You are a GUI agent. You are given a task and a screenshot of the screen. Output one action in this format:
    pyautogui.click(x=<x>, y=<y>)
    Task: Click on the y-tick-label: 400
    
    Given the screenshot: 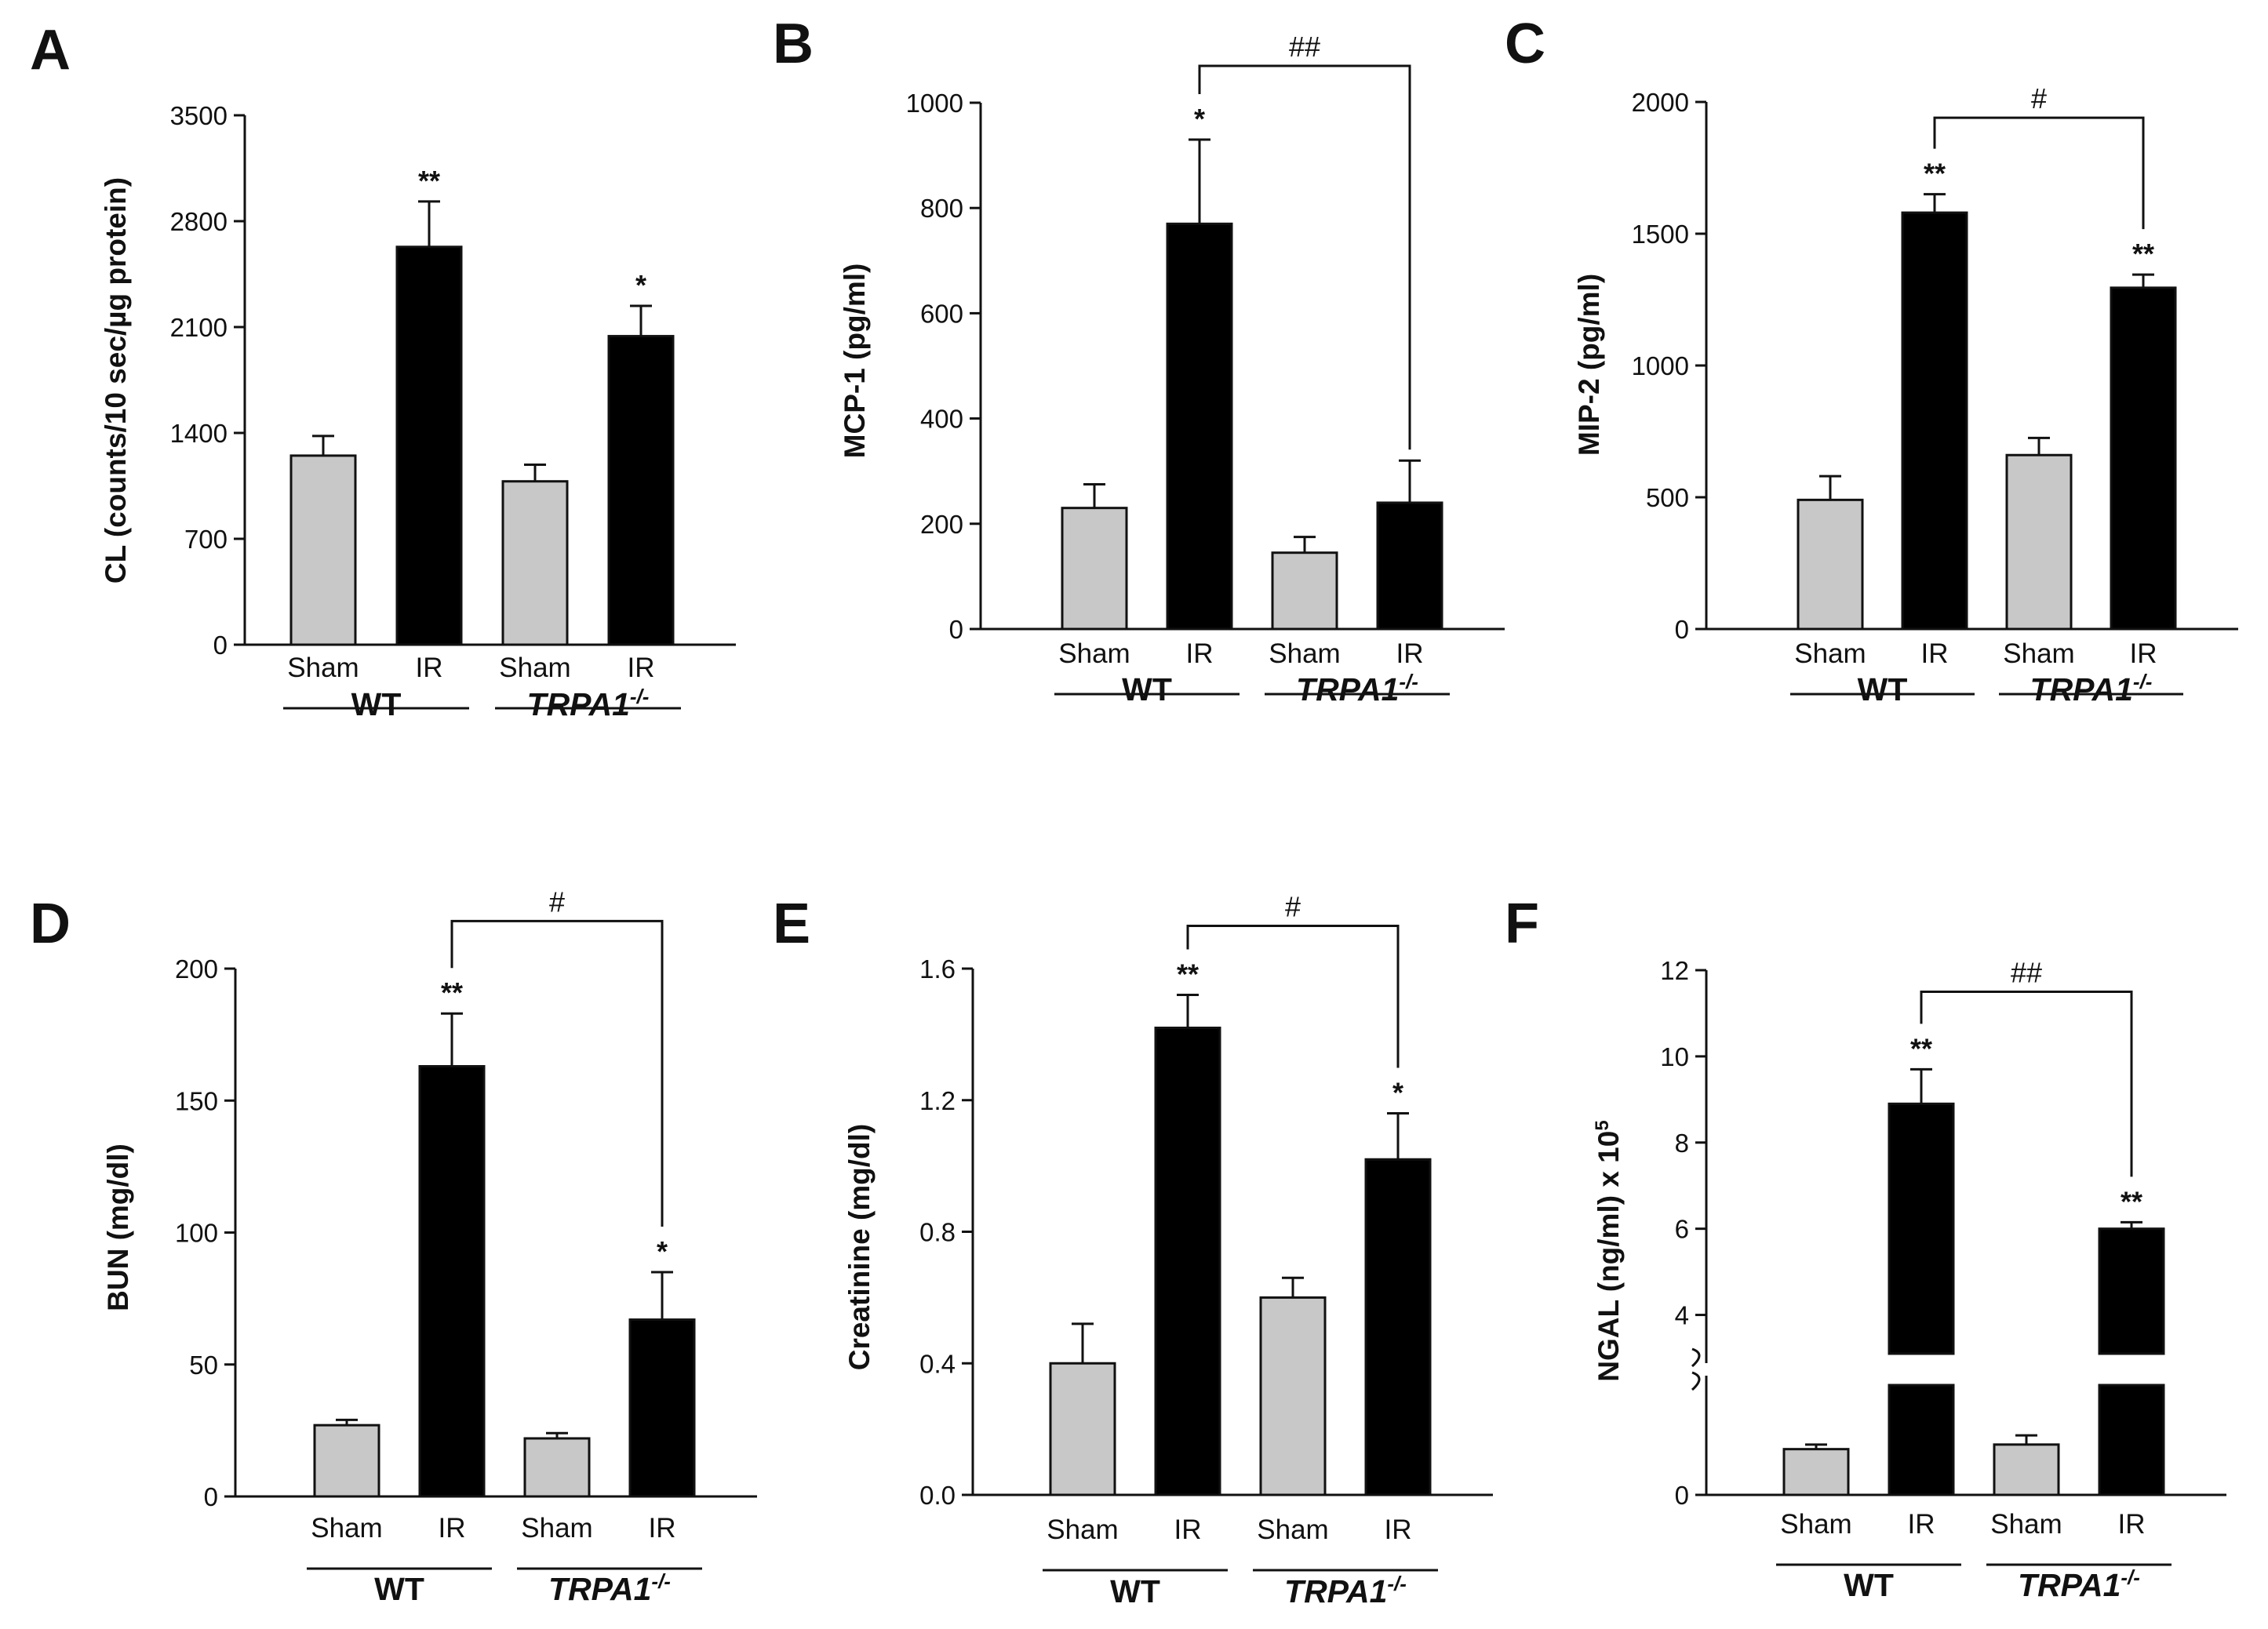 What is the action you would take?
    pyautogui.click(x=942, y=419)
    